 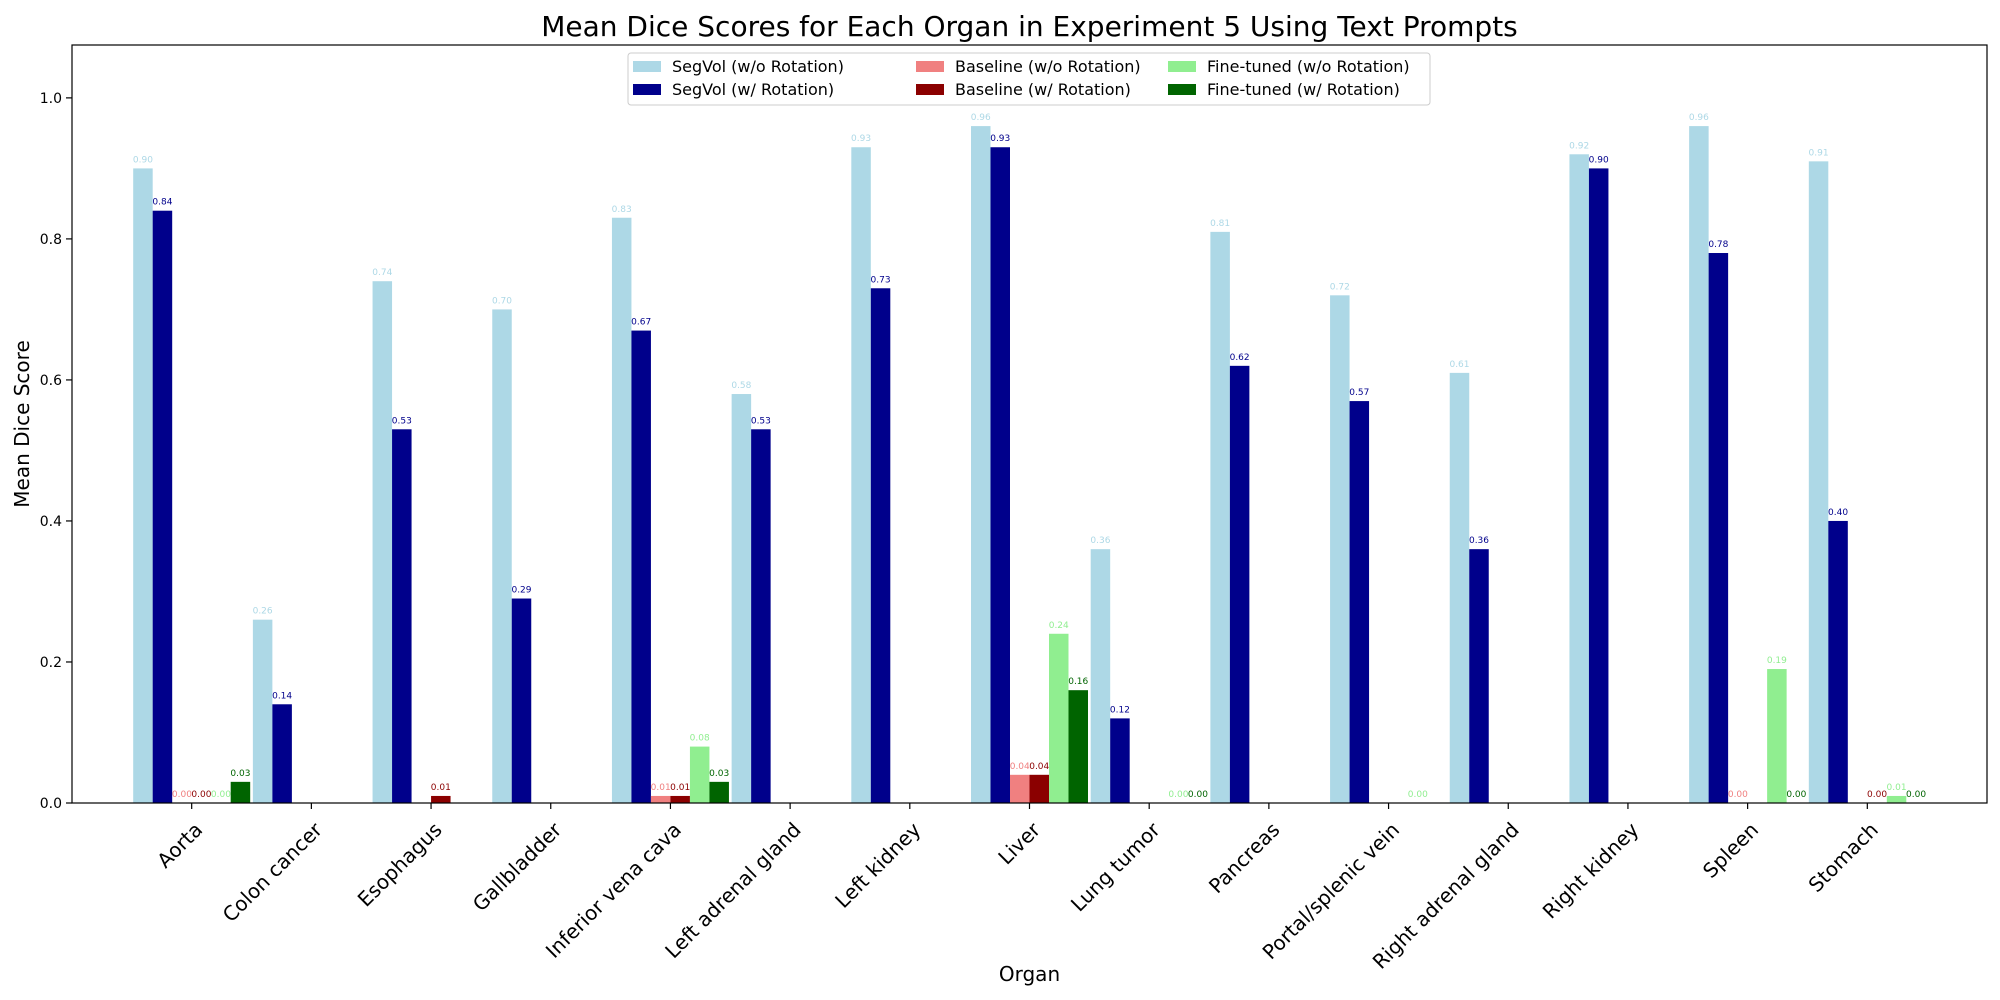 What do you see at coordinates (441, 788) in the screenshot?
I see `data-label-esophagus-series-4: 0.01` at bounding box center [441, 788].